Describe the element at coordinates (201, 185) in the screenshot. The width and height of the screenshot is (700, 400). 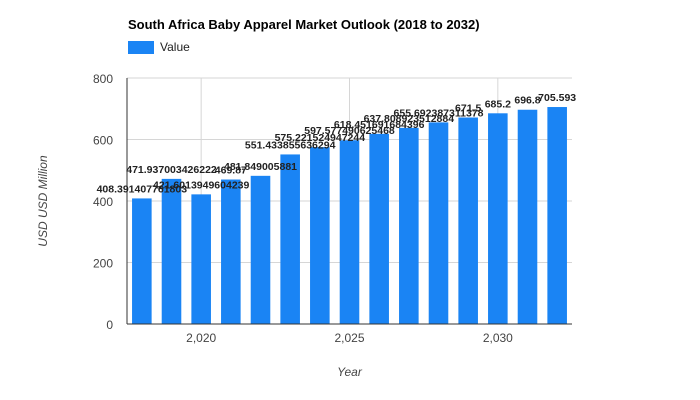
I see `data-label: 421.6013949604239` at that location.